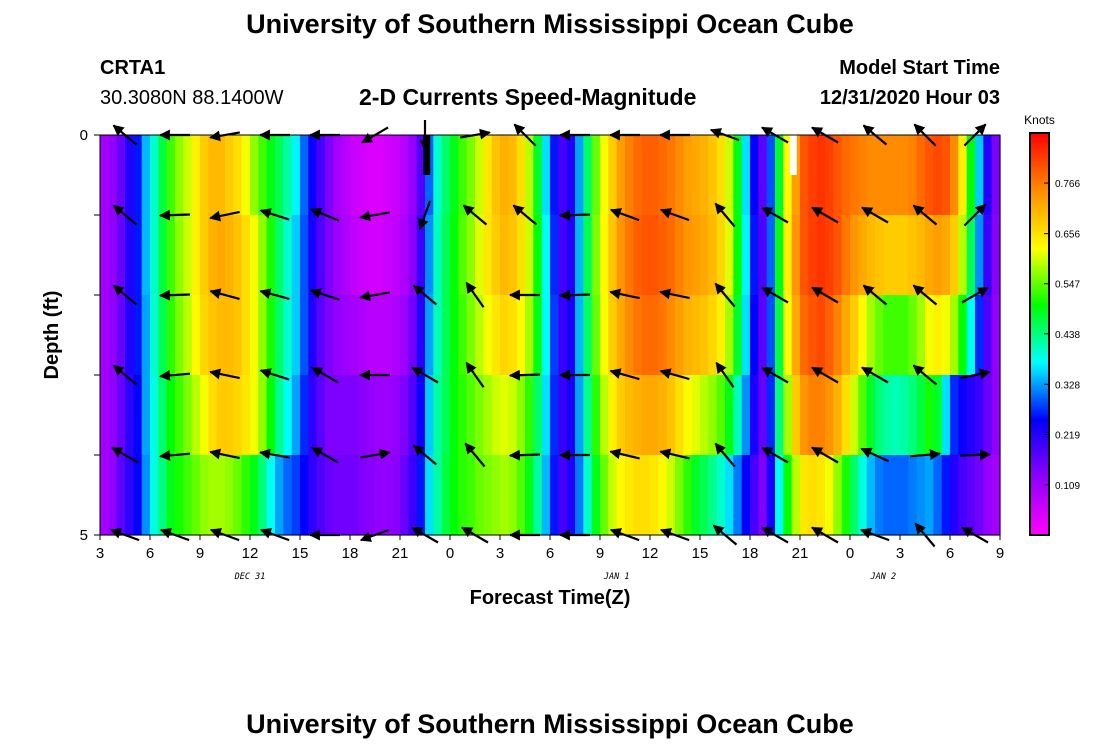  I want to click on colorbar-tick-label: 0.438, so click(1067, 335).